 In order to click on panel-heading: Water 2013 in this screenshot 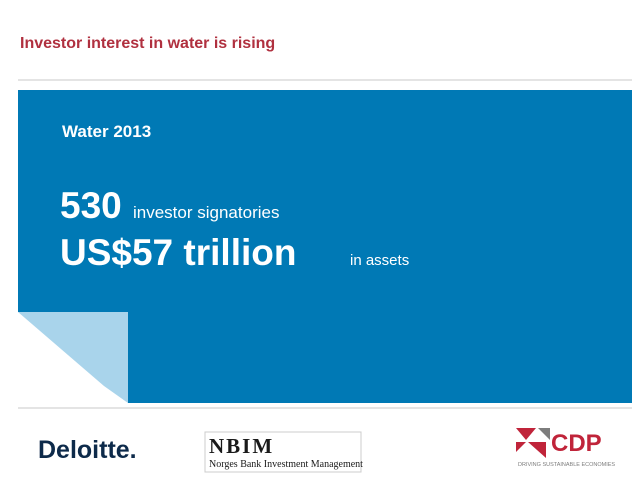, I will do `click(106, 131)`.